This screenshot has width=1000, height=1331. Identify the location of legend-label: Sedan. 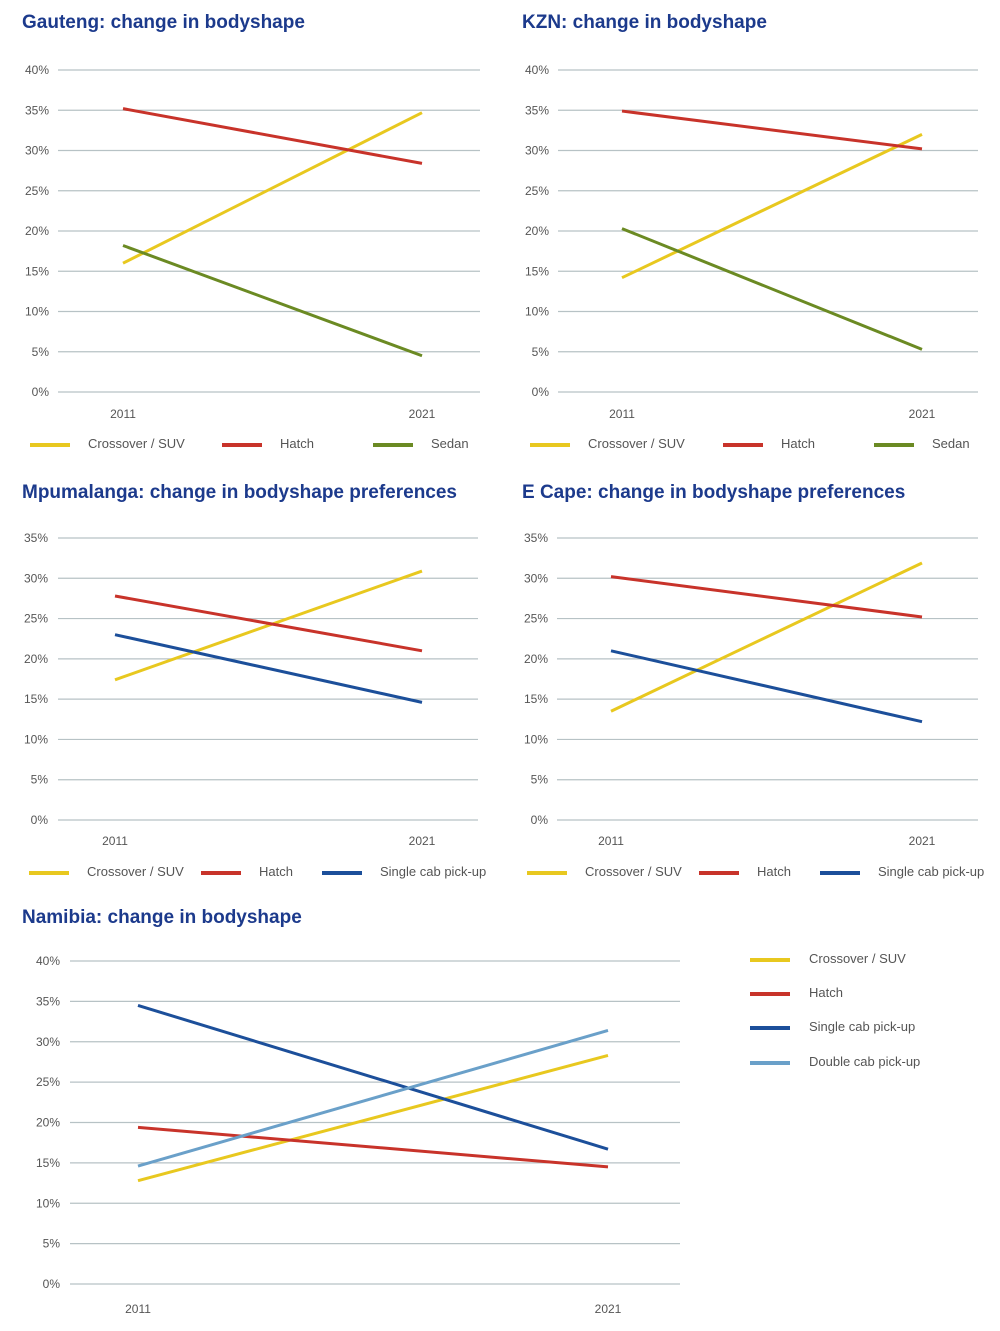
(450, 443).